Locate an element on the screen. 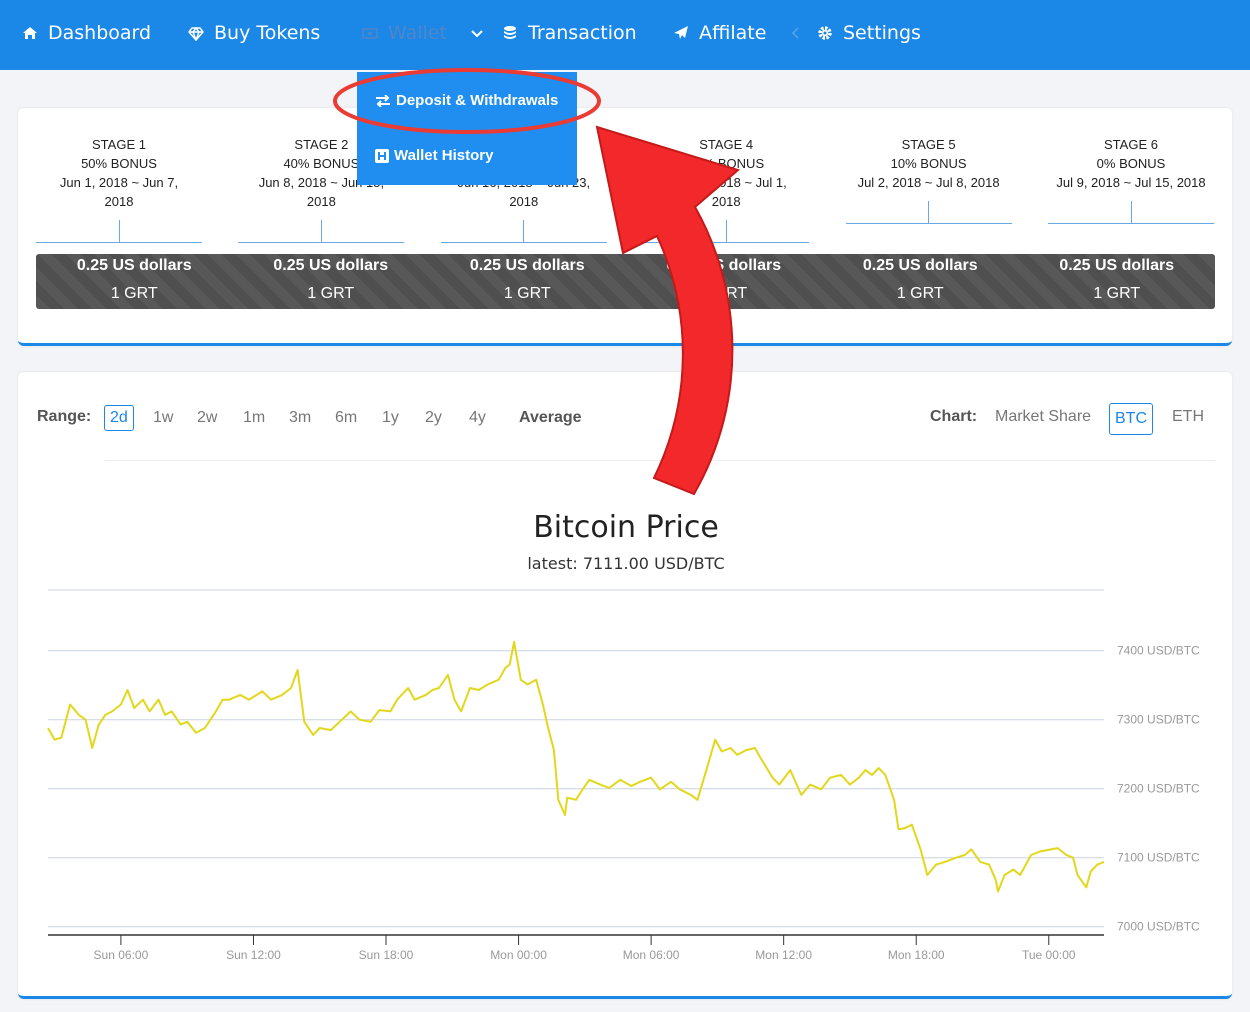 This screenshot has width=1250, height=1012. stage-title: STAGE 5 is located at coordinates (928, 144).